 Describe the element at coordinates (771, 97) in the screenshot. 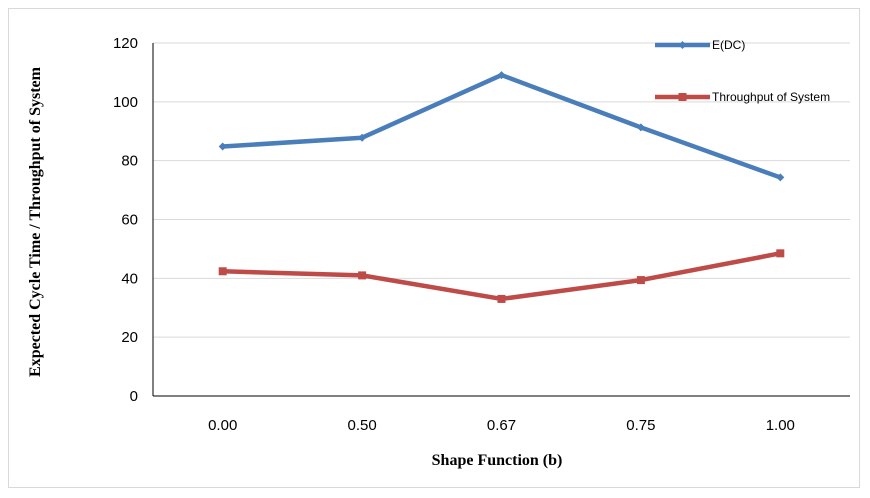

I see `legend-label: Throughput of System` at that location.